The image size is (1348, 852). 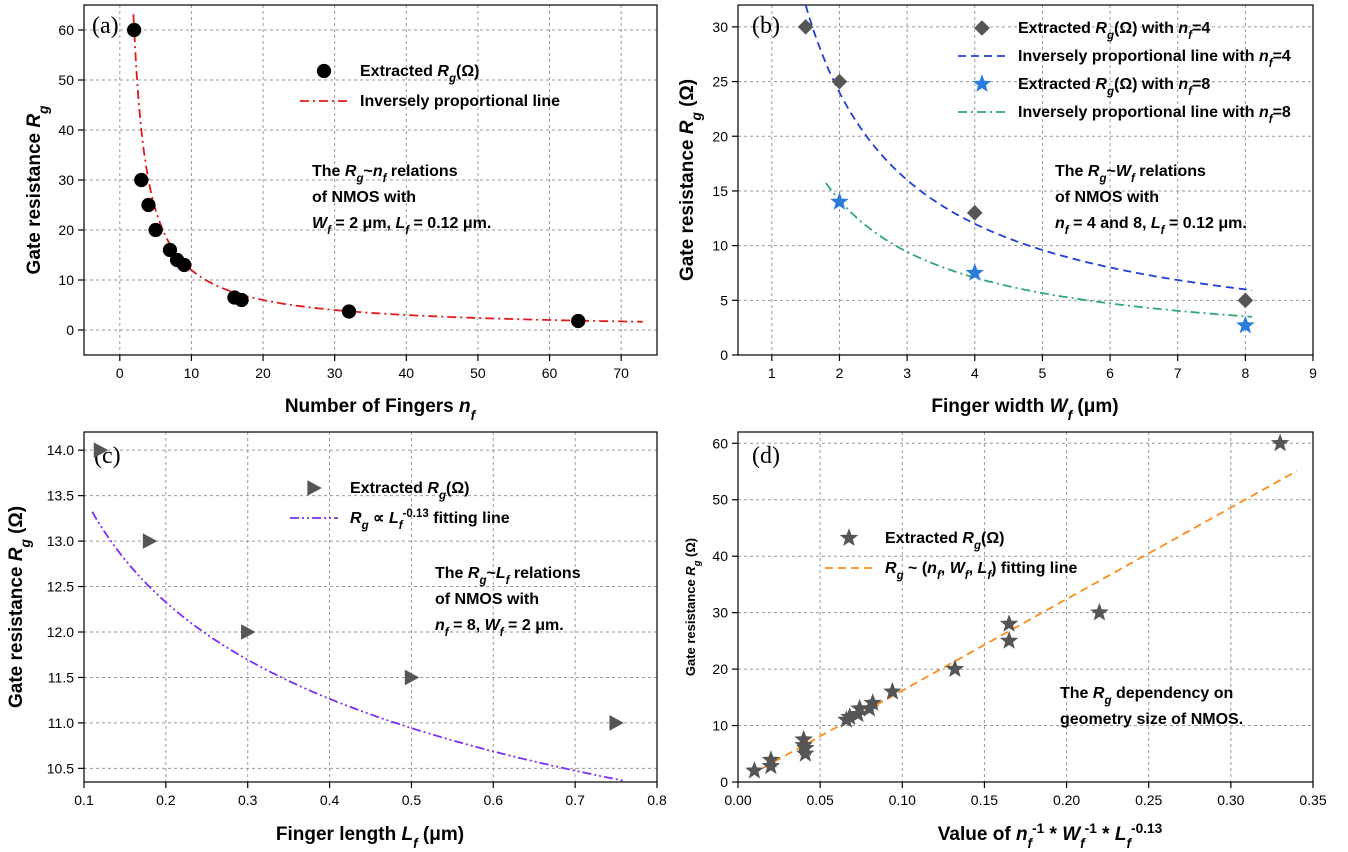 I want to click on x-tick-label: 0.20, so click(x=1066, y=800).